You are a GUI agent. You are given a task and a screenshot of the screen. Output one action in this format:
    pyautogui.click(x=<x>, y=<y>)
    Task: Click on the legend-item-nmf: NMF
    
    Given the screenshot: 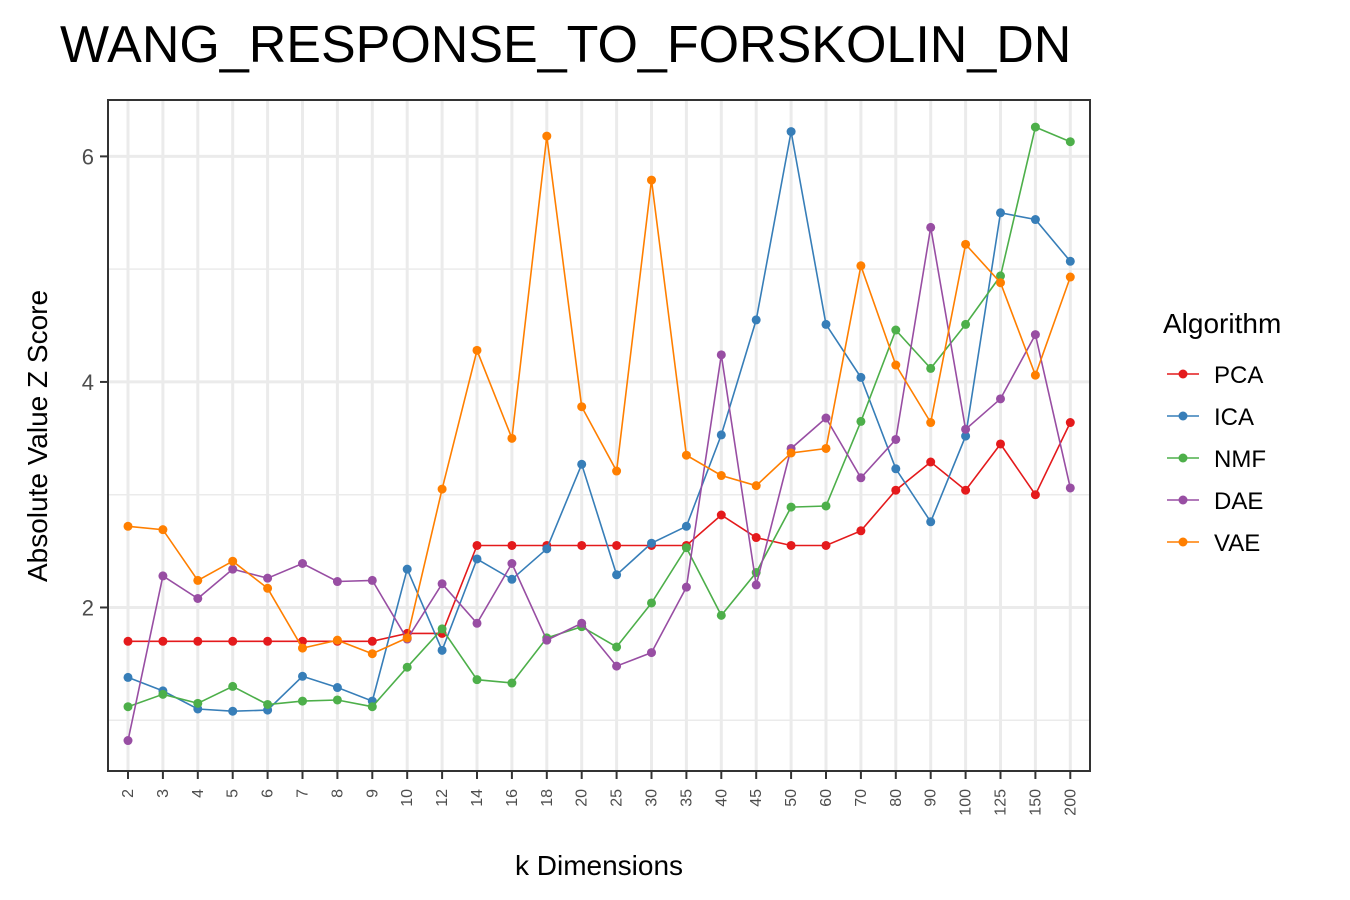 What is the action you would take?
    pyautogui.click(x=1216, y=459)
    